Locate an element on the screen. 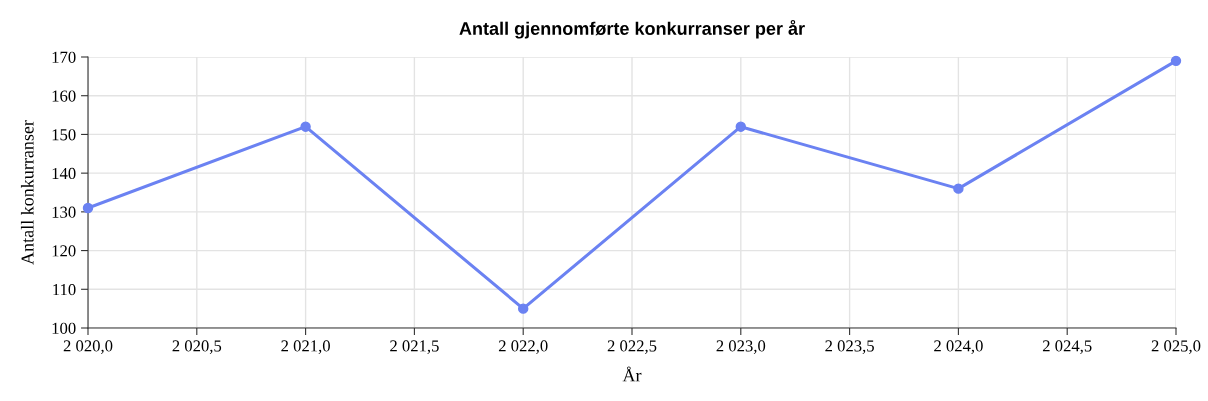 This screenshot has width=1208, height=401. y-axis-title: Antall konkurranser is located at coordinates (27, 192).